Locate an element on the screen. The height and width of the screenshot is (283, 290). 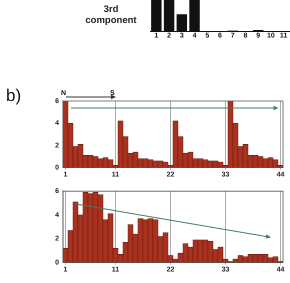
text: b) is located at coordinates (14, 96).